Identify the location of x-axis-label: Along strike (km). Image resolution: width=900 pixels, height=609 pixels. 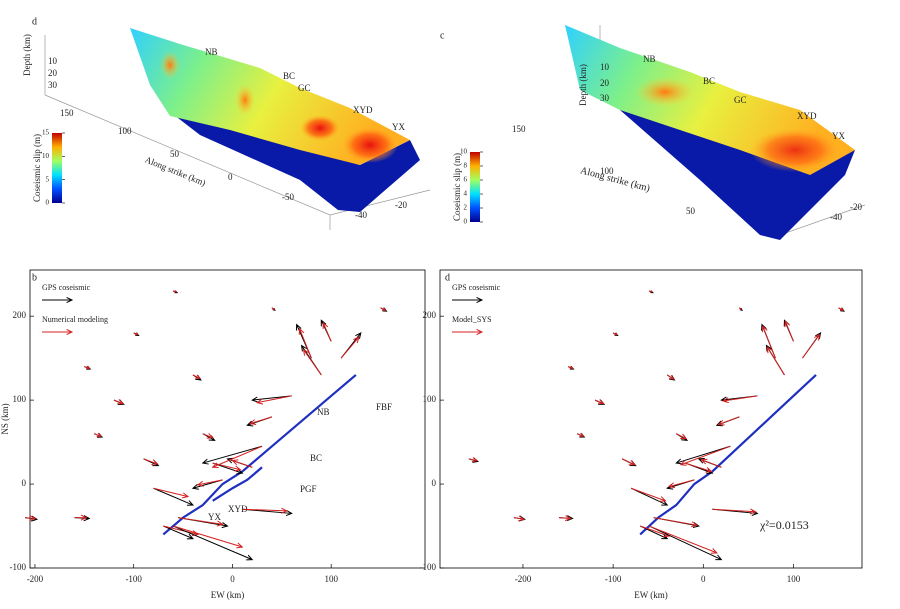
(615, 179).